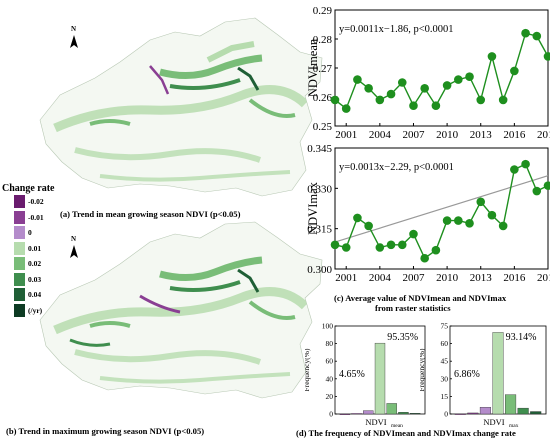 The height and width of the screenshot is (441, 550). Describe the element at coordinates (319, 149) in the screenshot. I see `y-tick-label: 0.345` at that location.